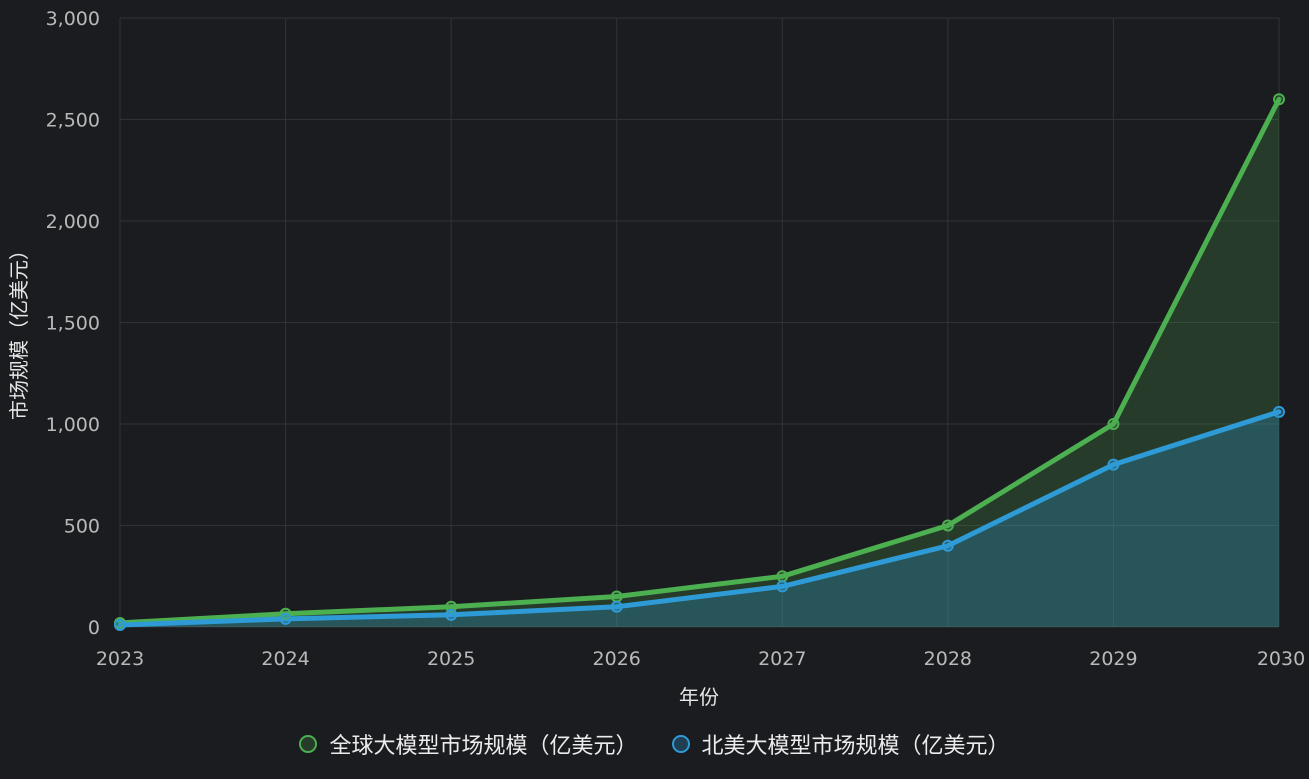 Image resolution: width=1309 pixels, height=779 pixels. Describe the element at coordinates (1113, 659) in the screenshot. I see `x-tick-label: 2029` at that location.